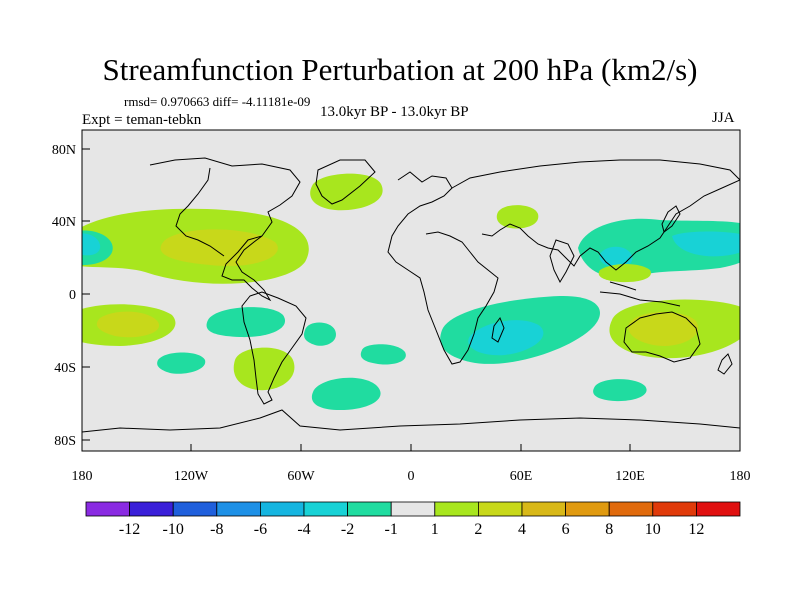  What do you see at coordinates (383, 354) in the screenshot?
I see `anomaly-south-atlantic-east-negative` at bounding box center [383, 354].